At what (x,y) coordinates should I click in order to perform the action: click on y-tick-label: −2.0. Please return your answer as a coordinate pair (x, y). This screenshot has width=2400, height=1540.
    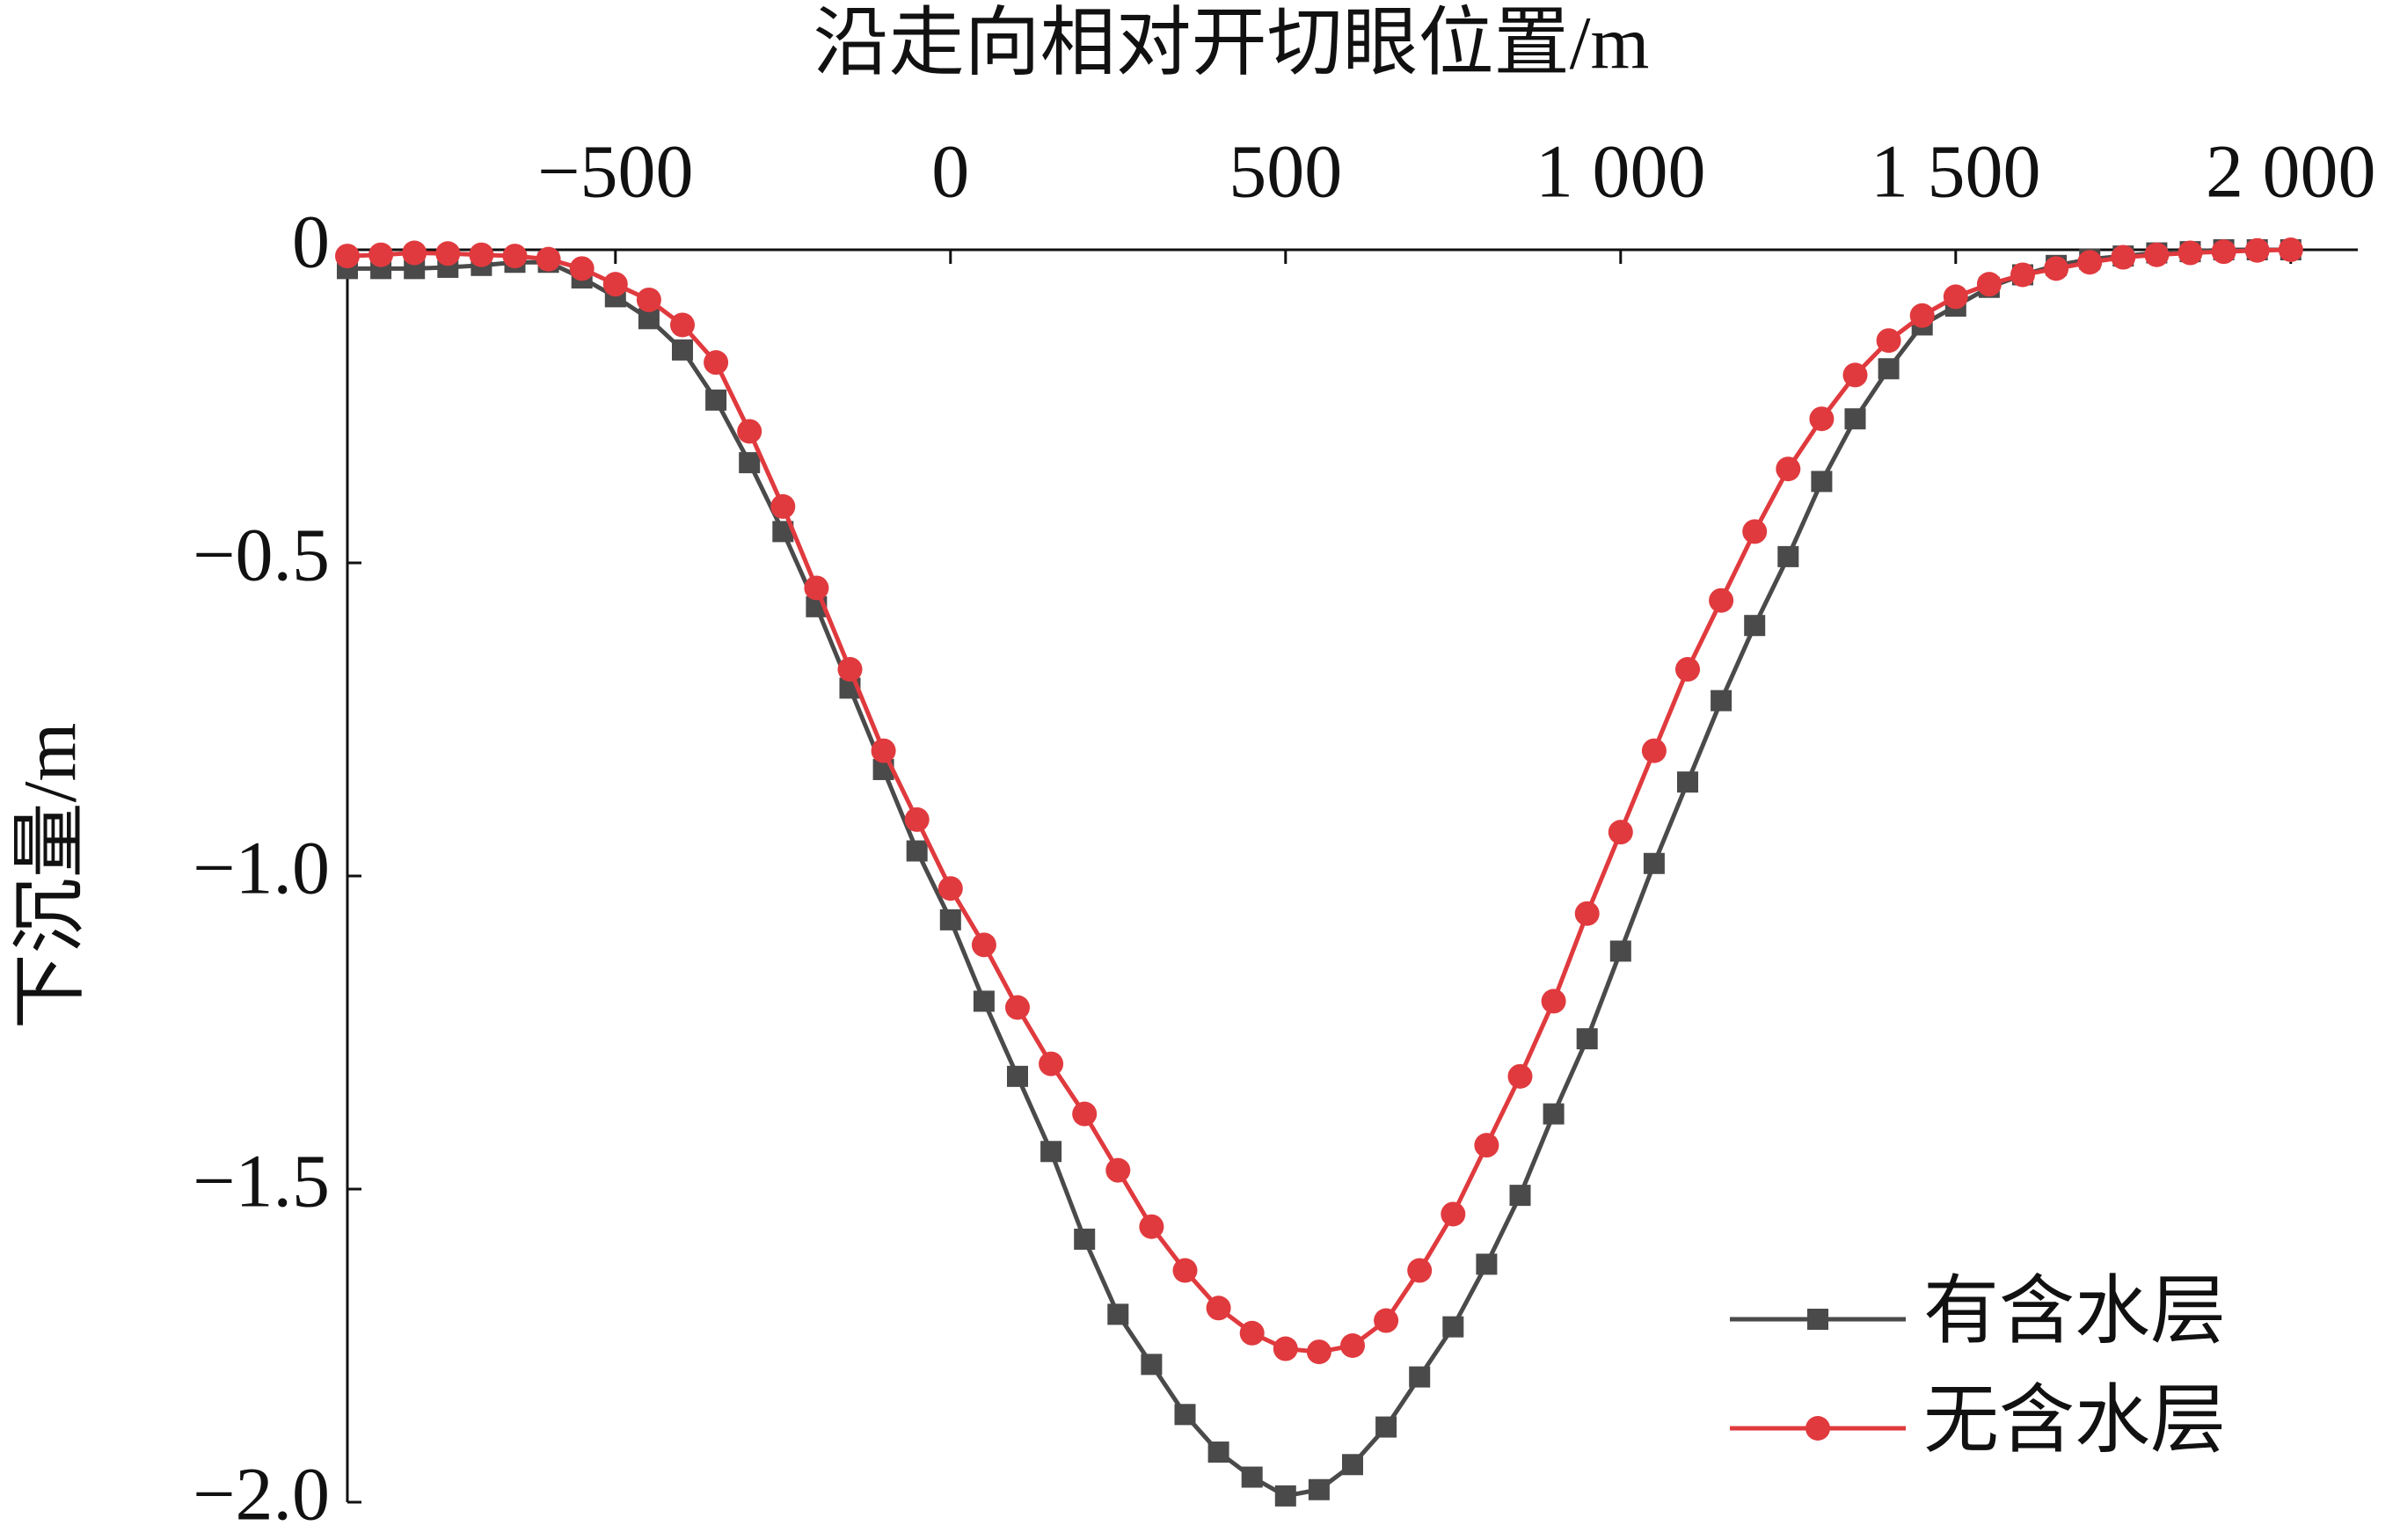
    Looking at the image, I should click on (261, 1494).